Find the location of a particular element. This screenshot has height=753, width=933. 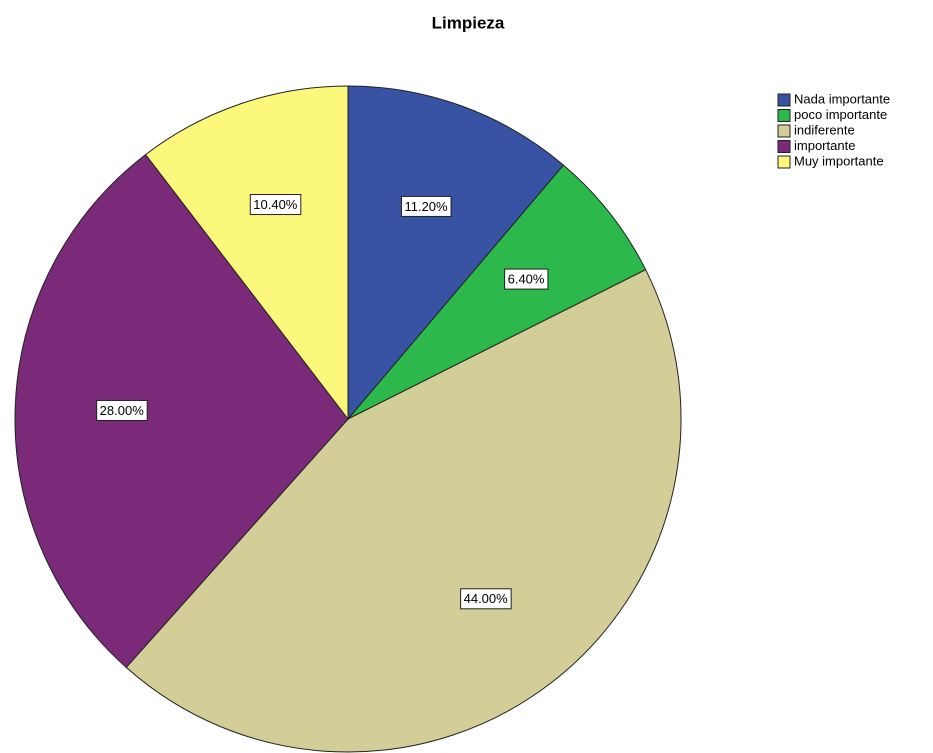

value-label: 28.00% is located at coordinates (122, 410).